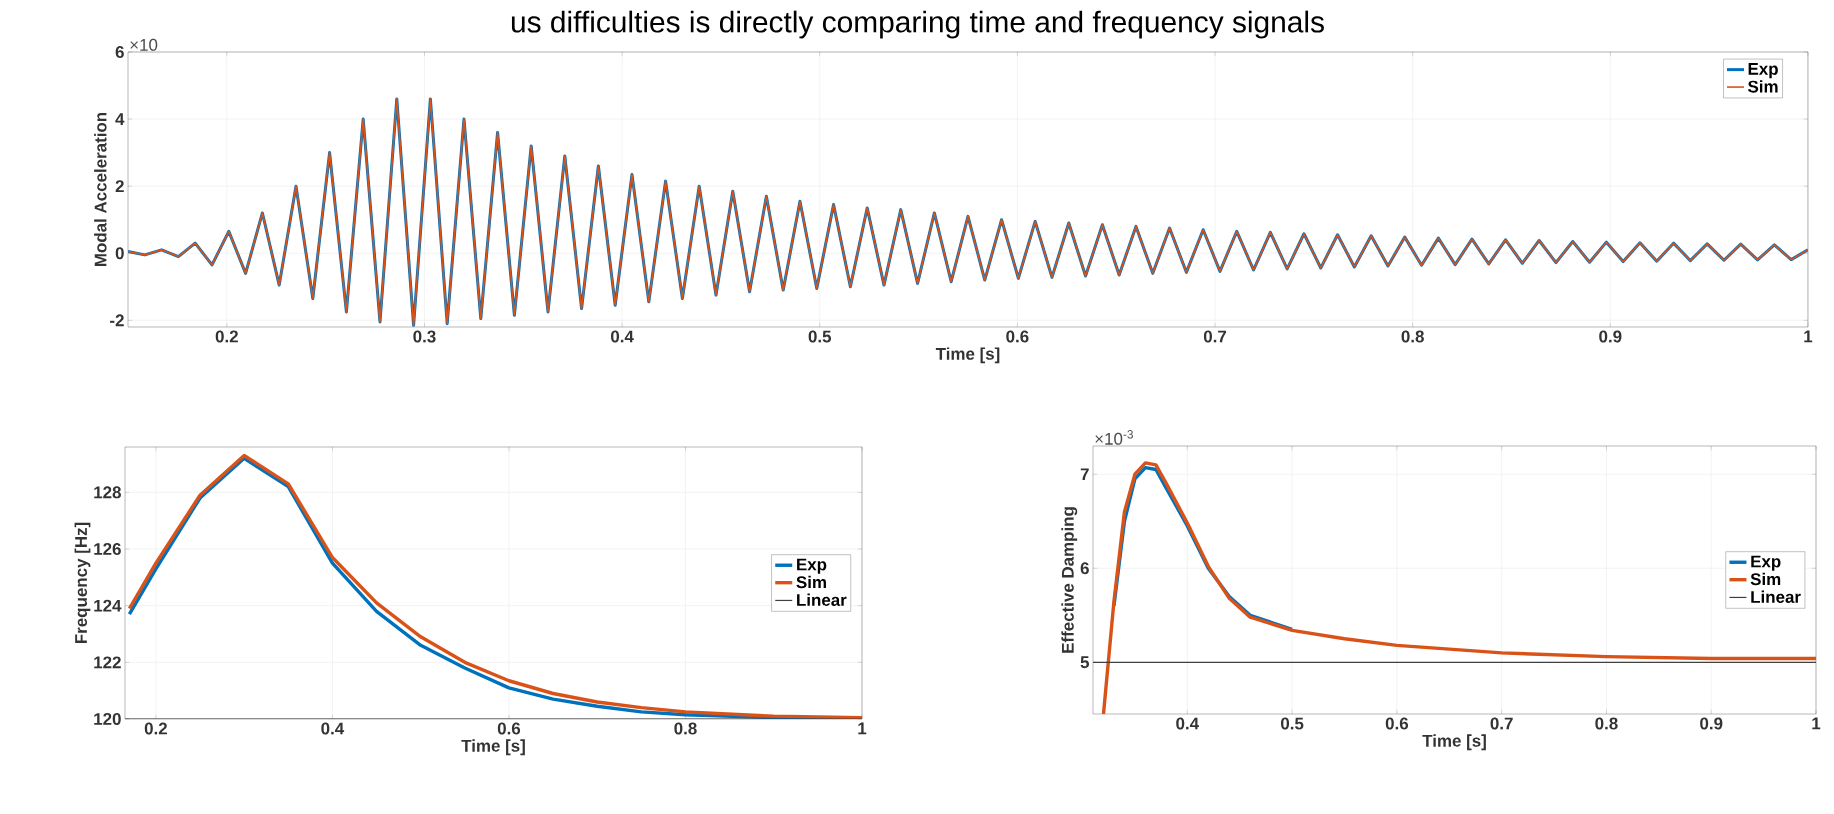 The width and height of the screenshot is (1834, 814). Describe the element at coordinates (100, 189) in the screenshot. I see `y-axis-title: Modal Acceleration` at that location.